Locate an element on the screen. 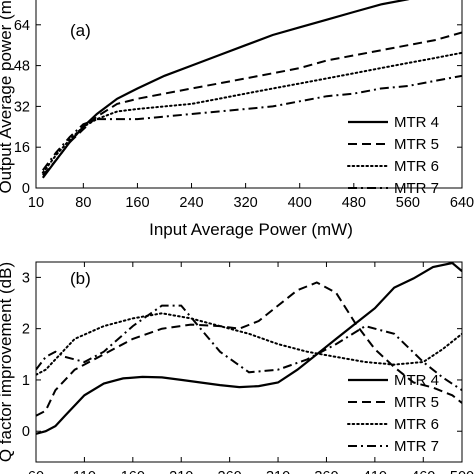  y-tick-label: 16 is located at coordinates (22, 148).